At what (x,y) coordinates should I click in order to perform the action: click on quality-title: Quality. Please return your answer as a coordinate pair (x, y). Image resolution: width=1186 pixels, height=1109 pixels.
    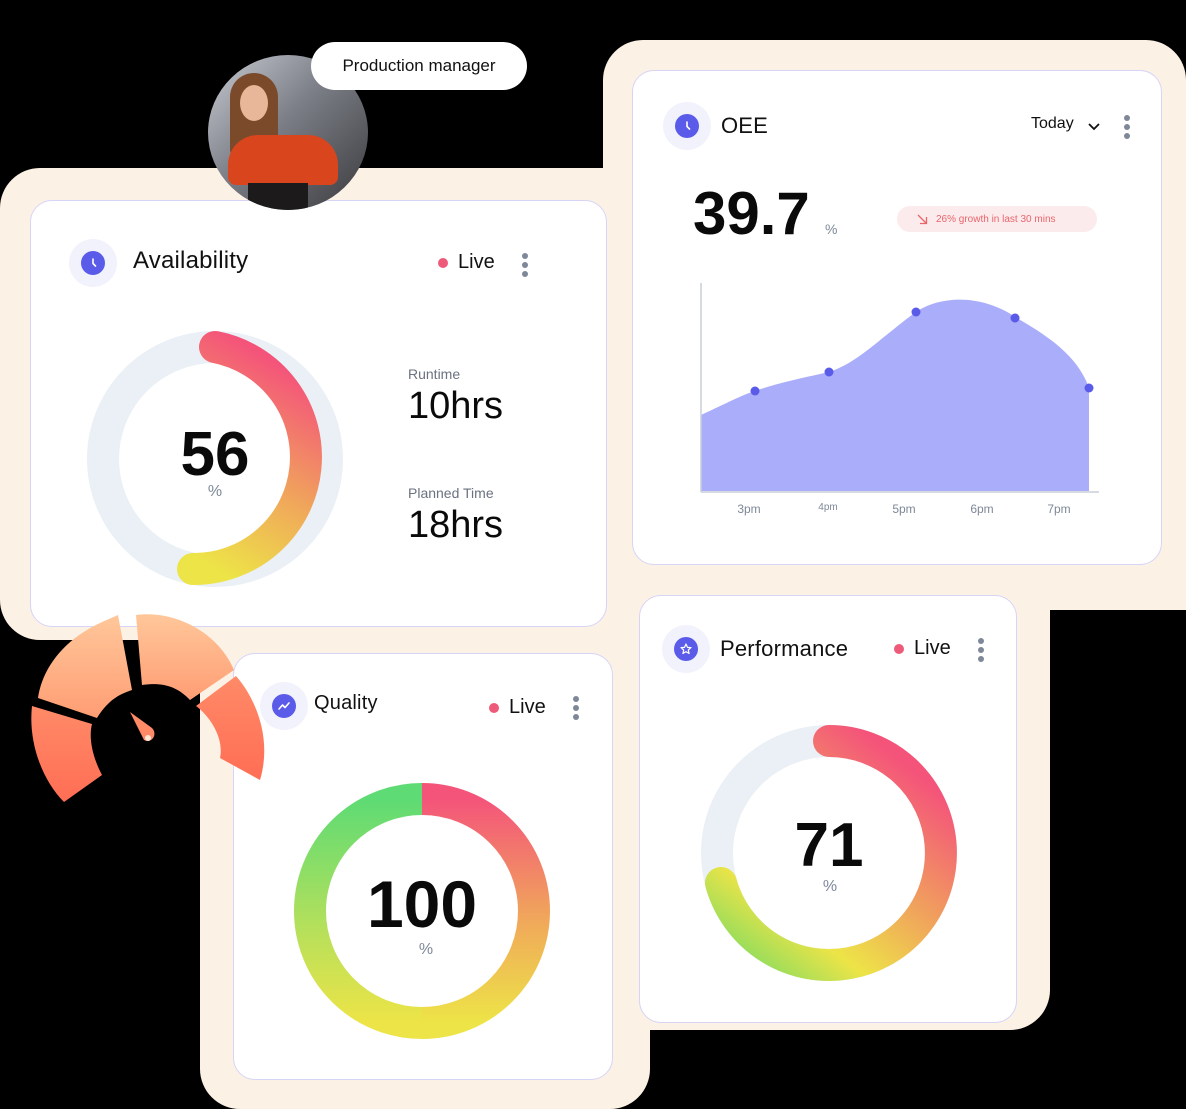
    Looking at the image, I should click on (346, 703).